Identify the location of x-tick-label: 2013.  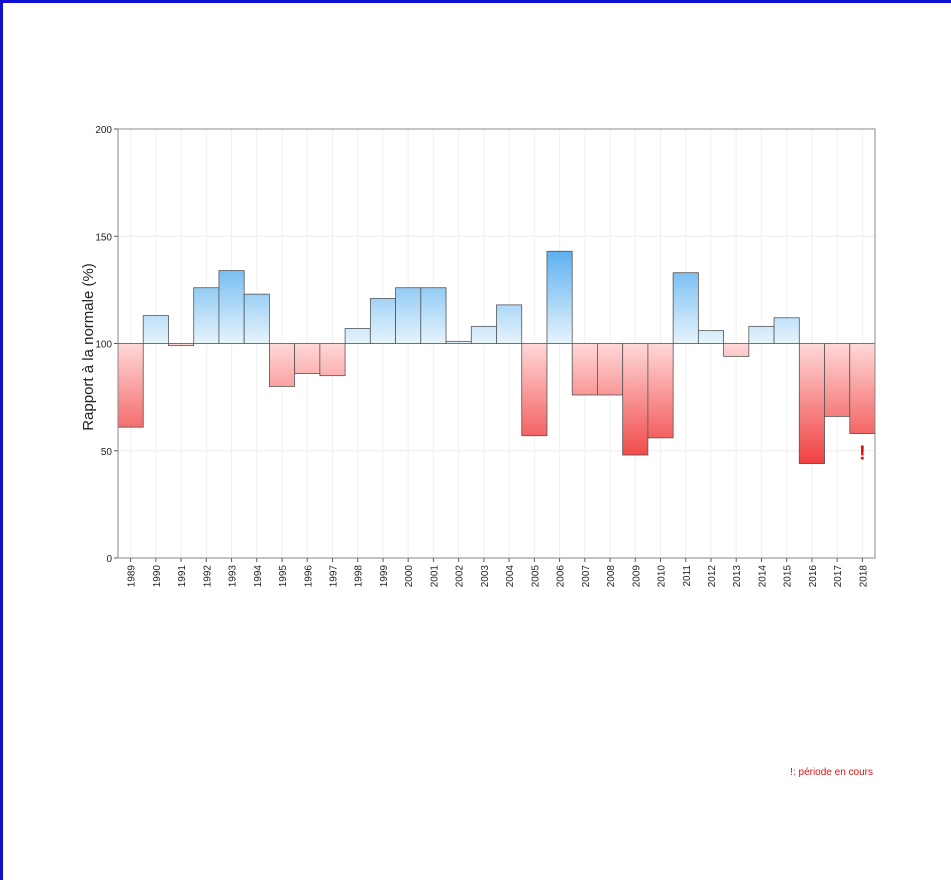
(737, 576).